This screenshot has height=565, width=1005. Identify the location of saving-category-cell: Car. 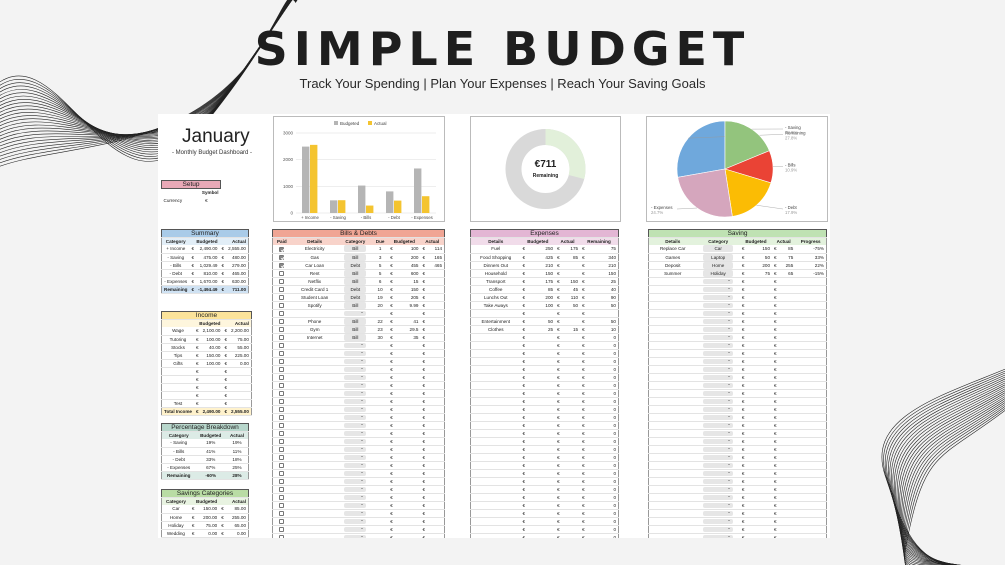
(718, 249).